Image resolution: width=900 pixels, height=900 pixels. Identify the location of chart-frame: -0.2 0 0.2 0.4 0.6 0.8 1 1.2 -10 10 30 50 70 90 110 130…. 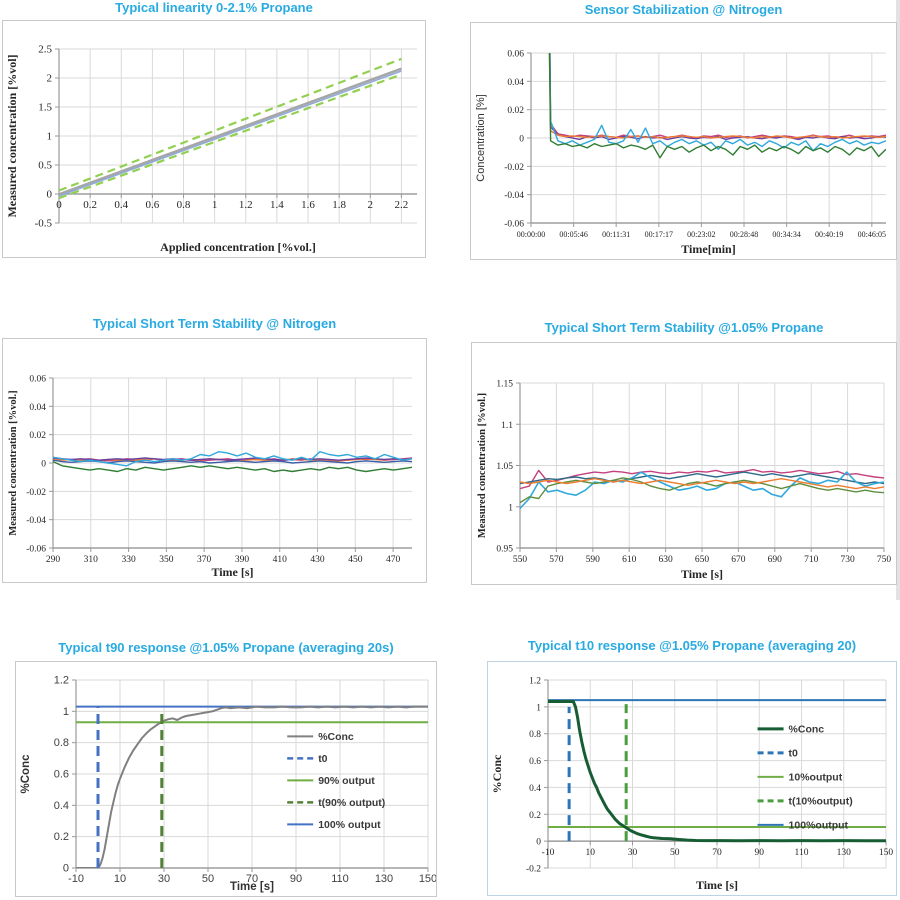
(692, 778).